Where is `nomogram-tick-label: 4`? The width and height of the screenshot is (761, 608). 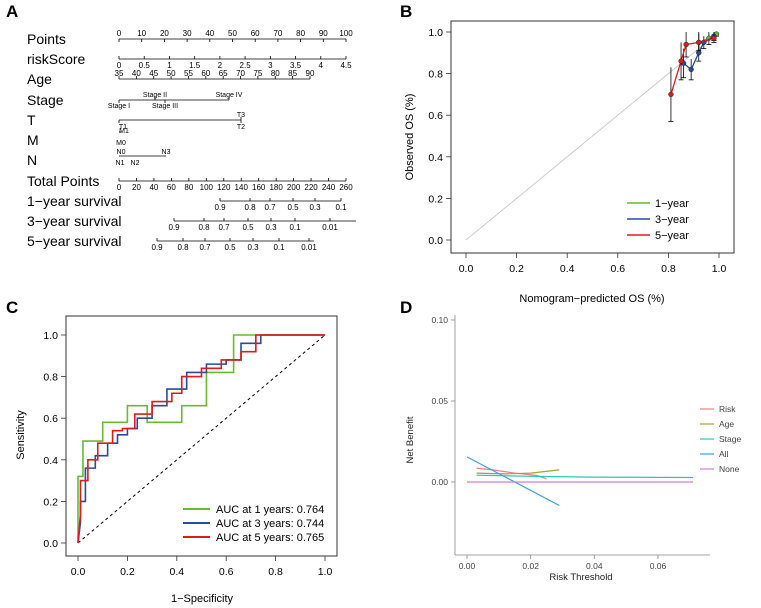 nomogram-tick-label: 4 is located at coordinates (321, 65).